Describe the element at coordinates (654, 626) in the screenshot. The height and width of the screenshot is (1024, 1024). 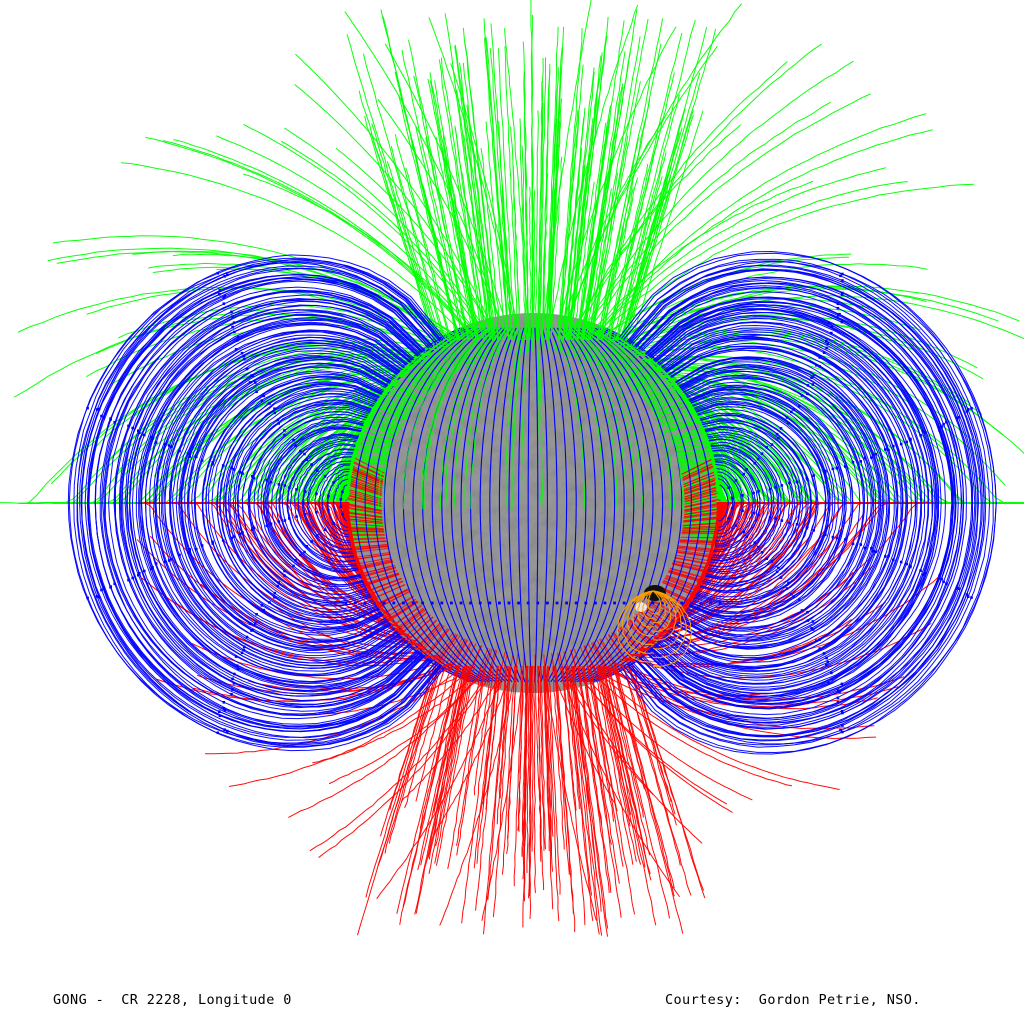
I see `active-region-loops` at that location.